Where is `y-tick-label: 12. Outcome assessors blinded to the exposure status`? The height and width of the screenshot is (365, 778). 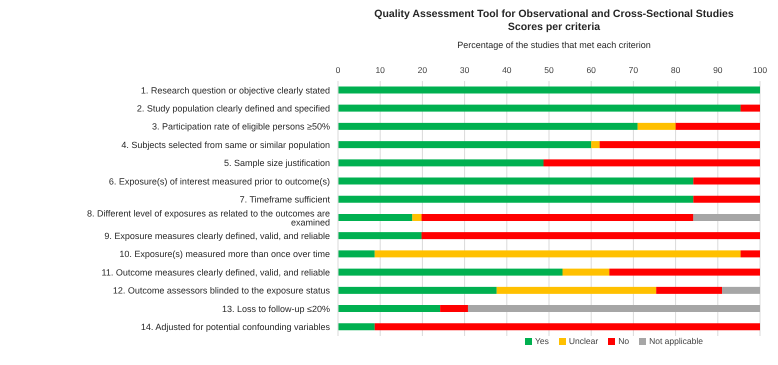 y-tick-label: 12. Outcome assessors blinded to the exposure status is located at coordinates (221, 291).